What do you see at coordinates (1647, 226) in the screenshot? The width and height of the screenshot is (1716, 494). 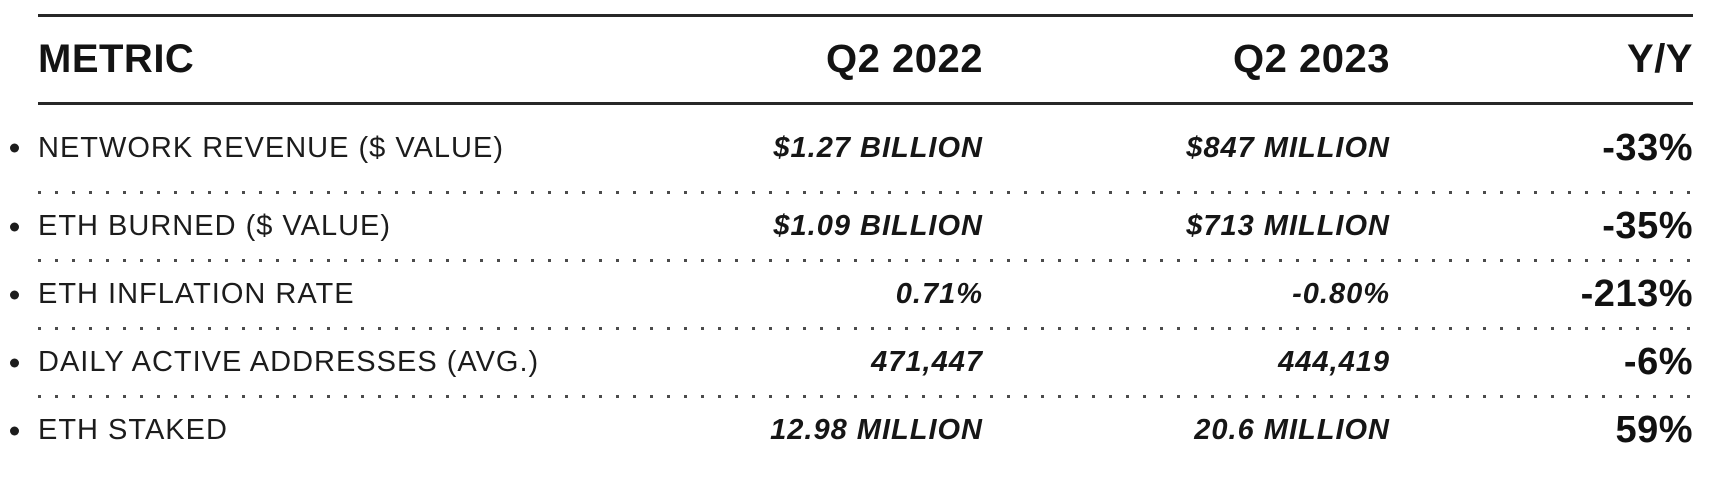 I see `yoy-cell: -35%` at bounding box center [1647, 226].